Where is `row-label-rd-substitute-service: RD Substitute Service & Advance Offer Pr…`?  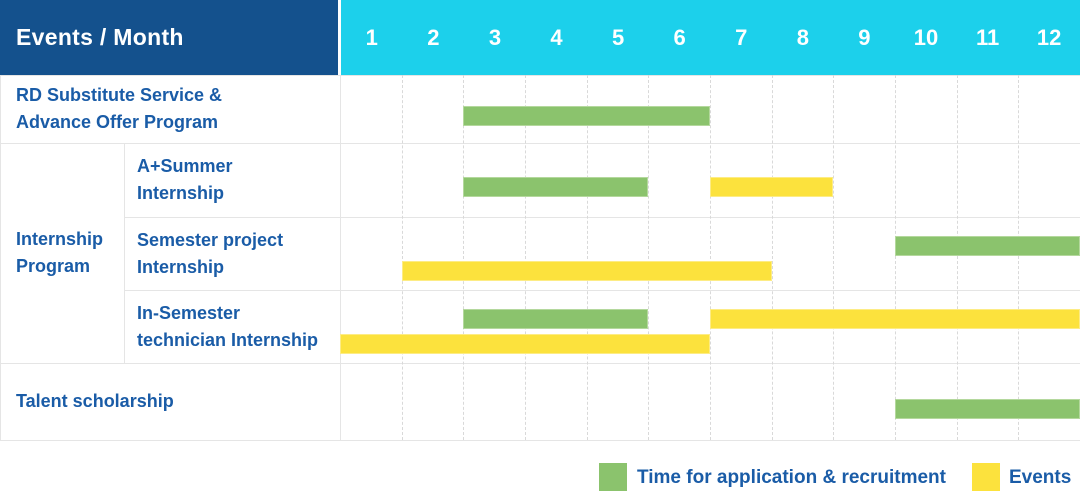
row-label-rd-substitute-service: RD Substitute Service & Advance Offer Pr… is located at coordinates (119, 108).